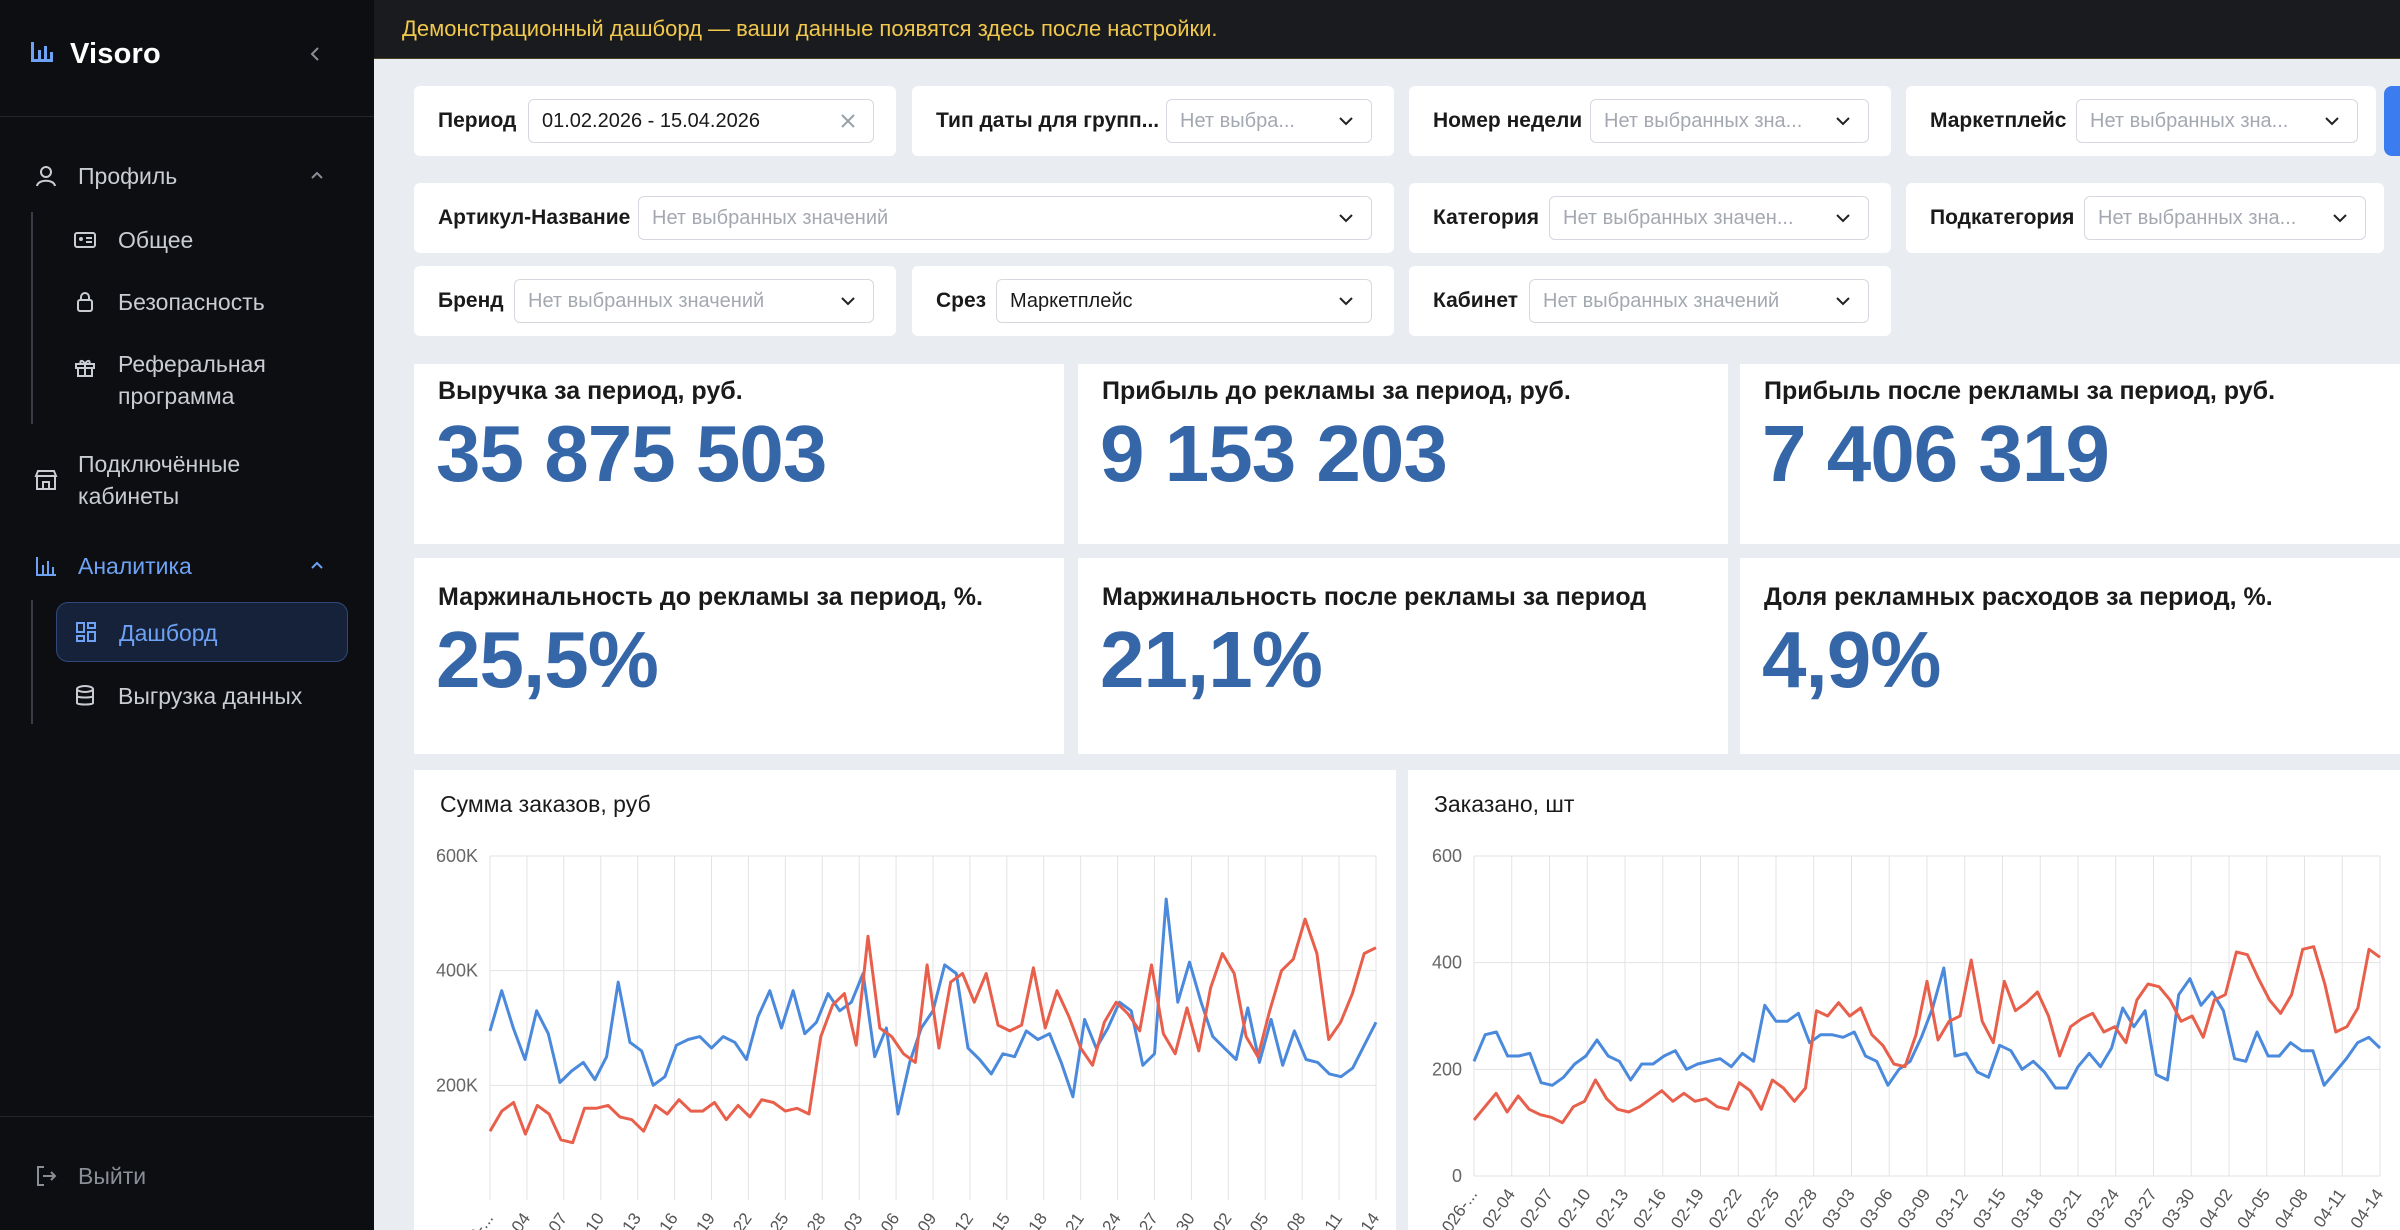 This screenshot has height=1230, width=2400. I want to click on nav-analytics-label: Аналитика, so click(135, 566).